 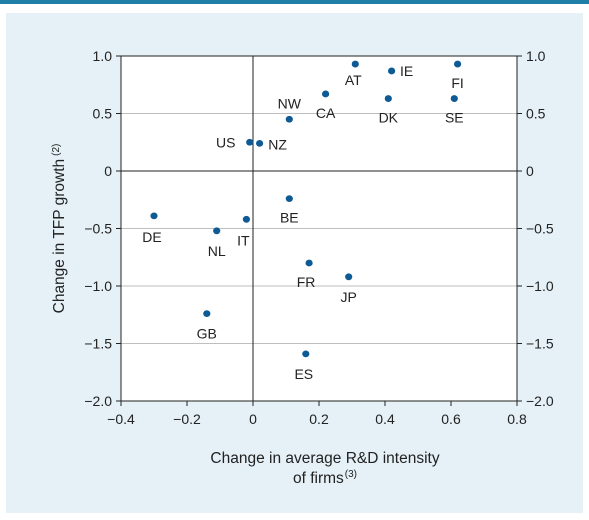 I want to click on data-point-ca, so click(x=326, y=94).